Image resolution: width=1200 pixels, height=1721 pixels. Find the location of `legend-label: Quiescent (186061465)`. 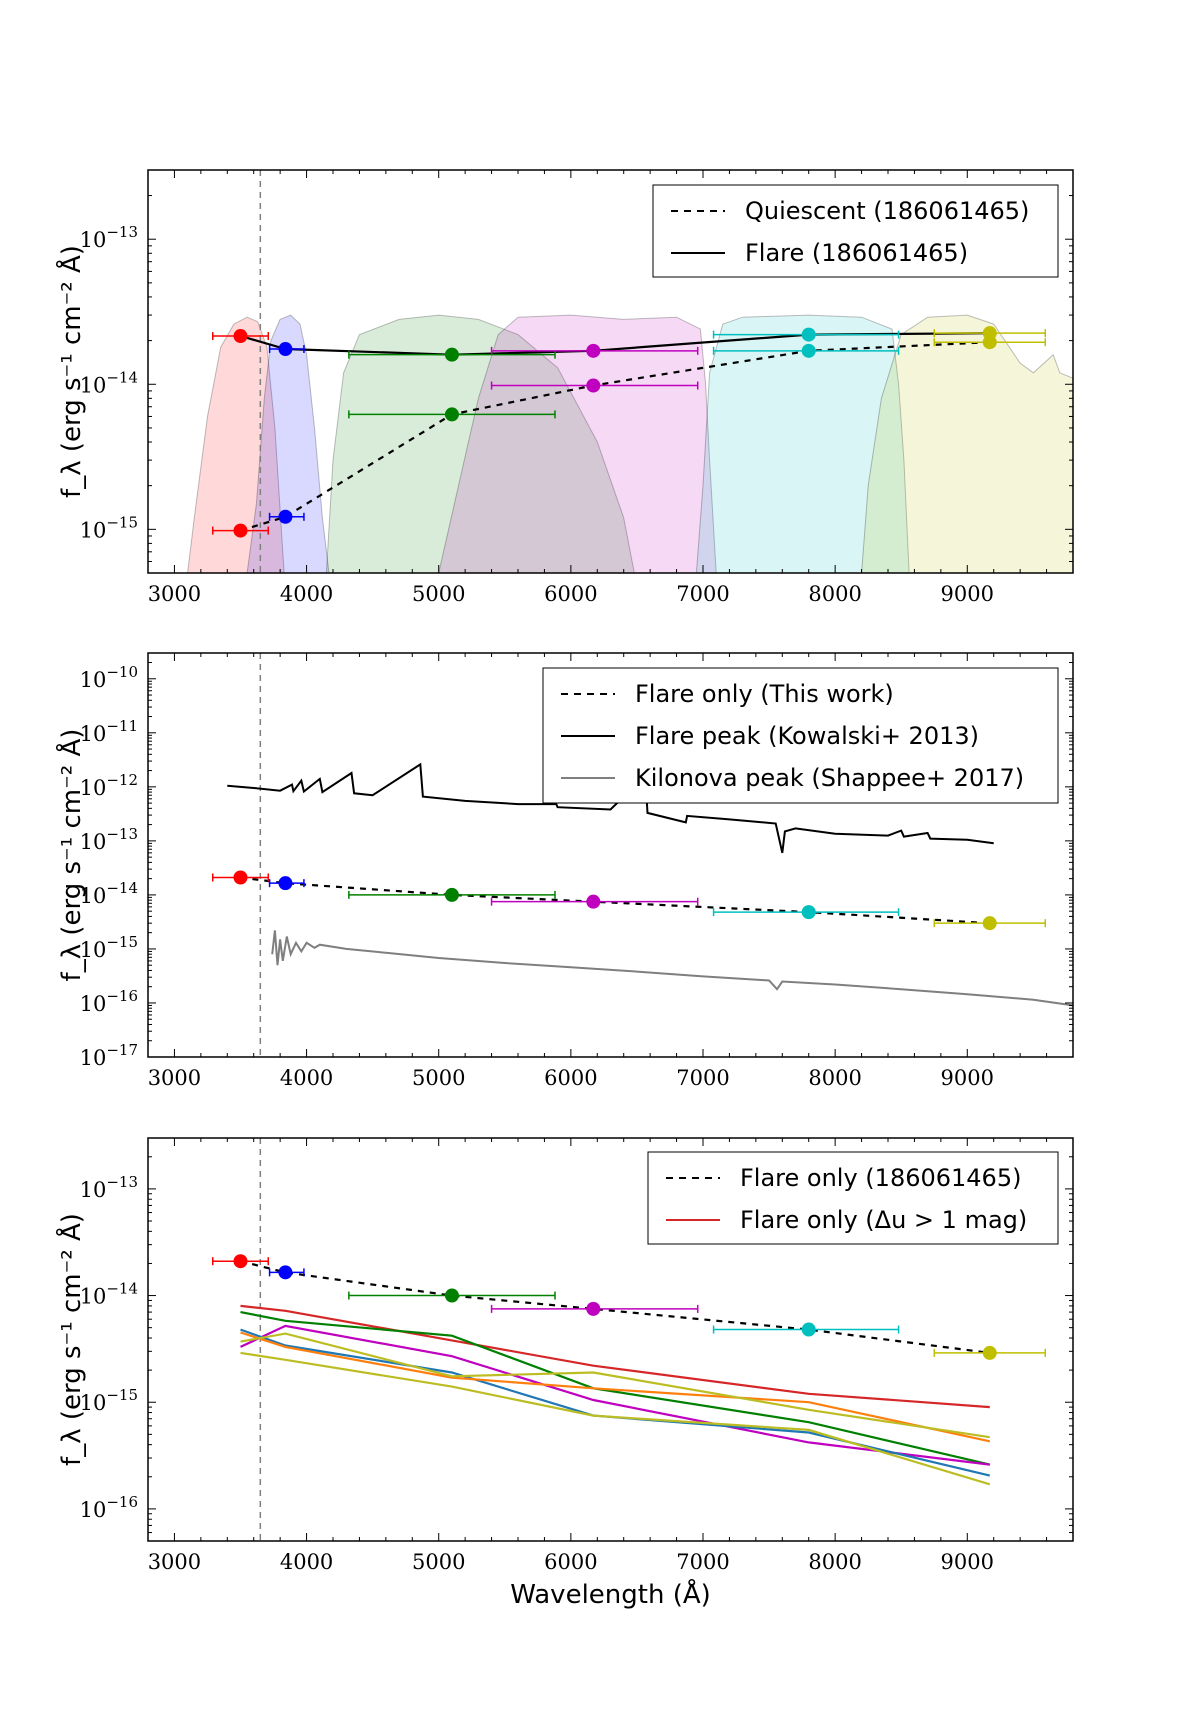

legend-label: Quiescent (186061465) is located at coordinates (887, 211).